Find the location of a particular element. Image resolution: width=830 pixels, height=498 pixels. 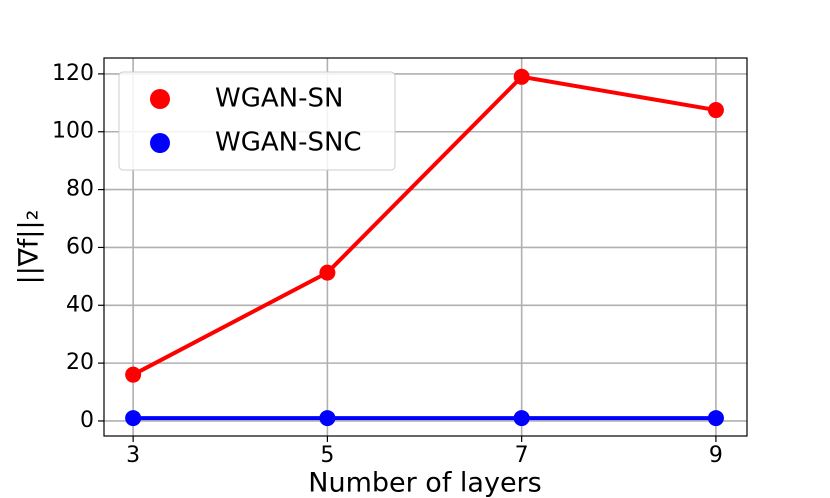

x-tick-label: 3 is located at coordinates (133, 455).